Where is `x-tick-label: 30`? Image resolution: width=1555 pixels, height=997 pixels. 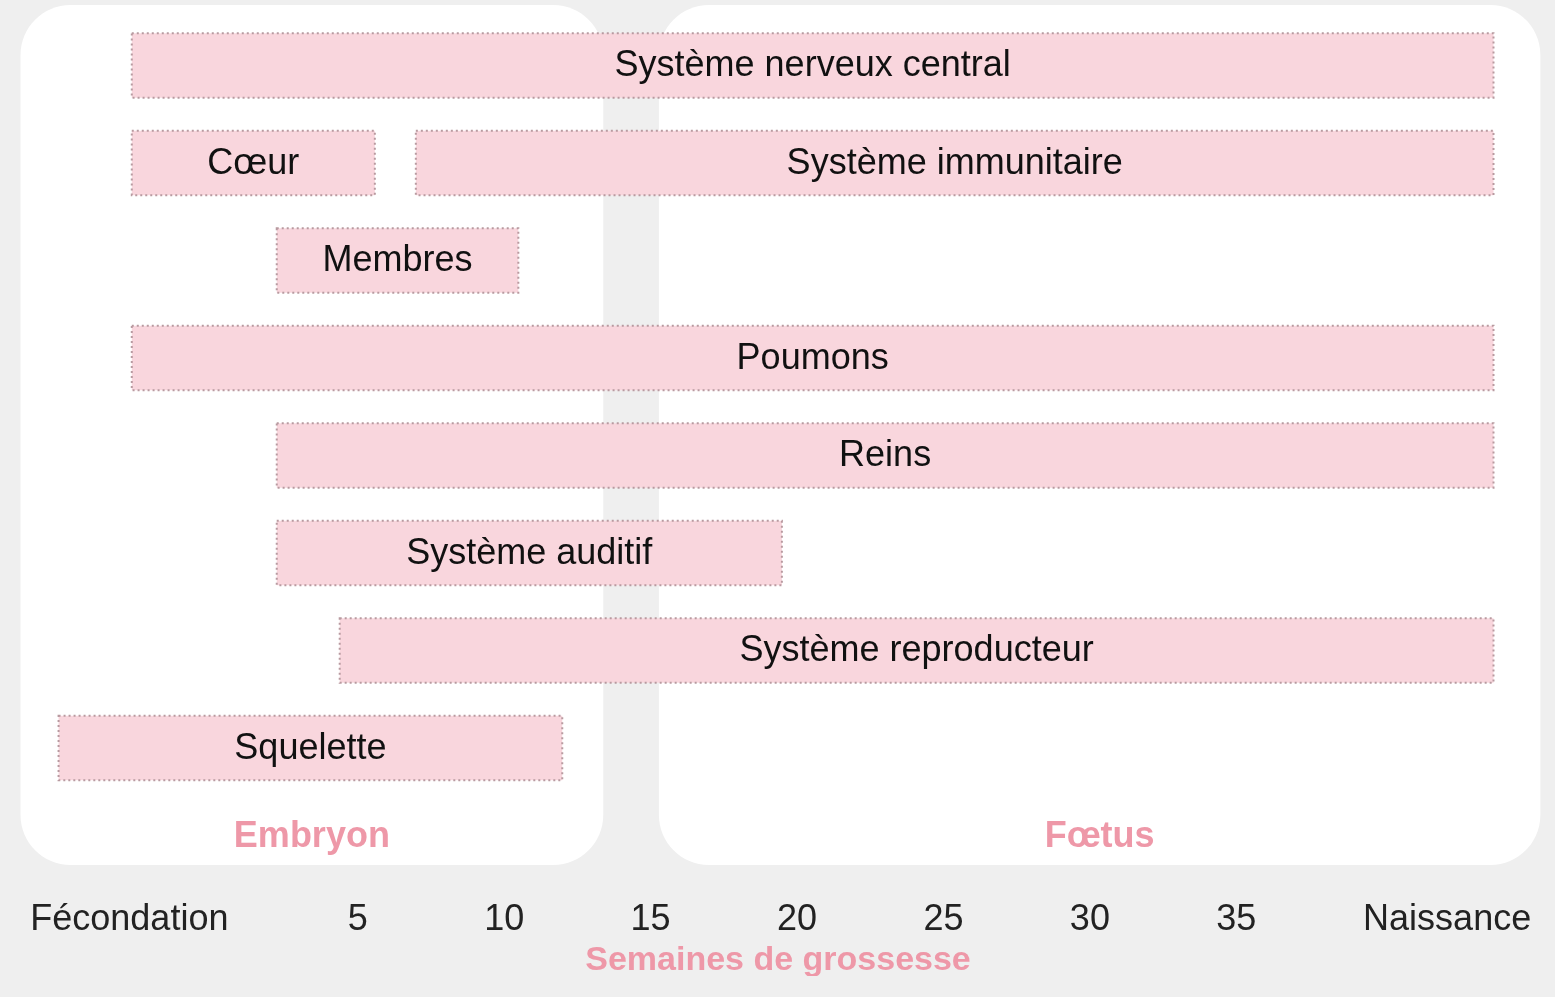 x-tick-label: 30 is located at coordinates (1089, 917).